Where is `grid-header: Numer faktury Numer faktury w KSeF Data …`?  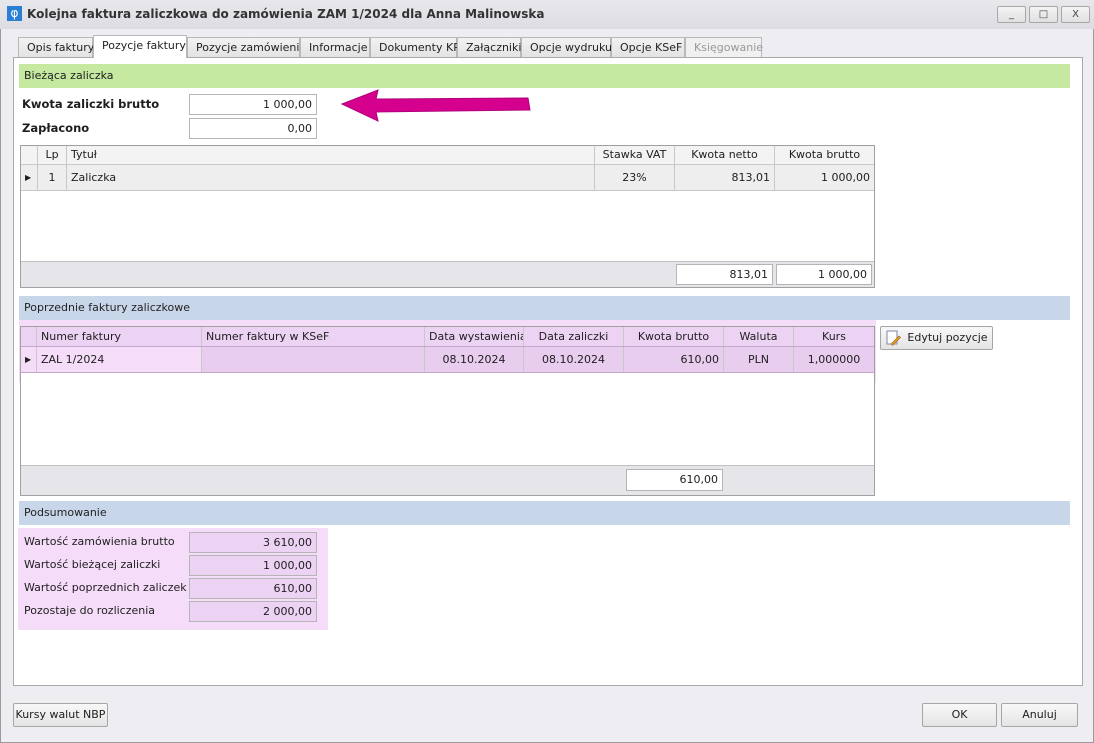 grid-header: Numer faktury Numer faktury w KSeF Data … is located at coordinates (447, 337).